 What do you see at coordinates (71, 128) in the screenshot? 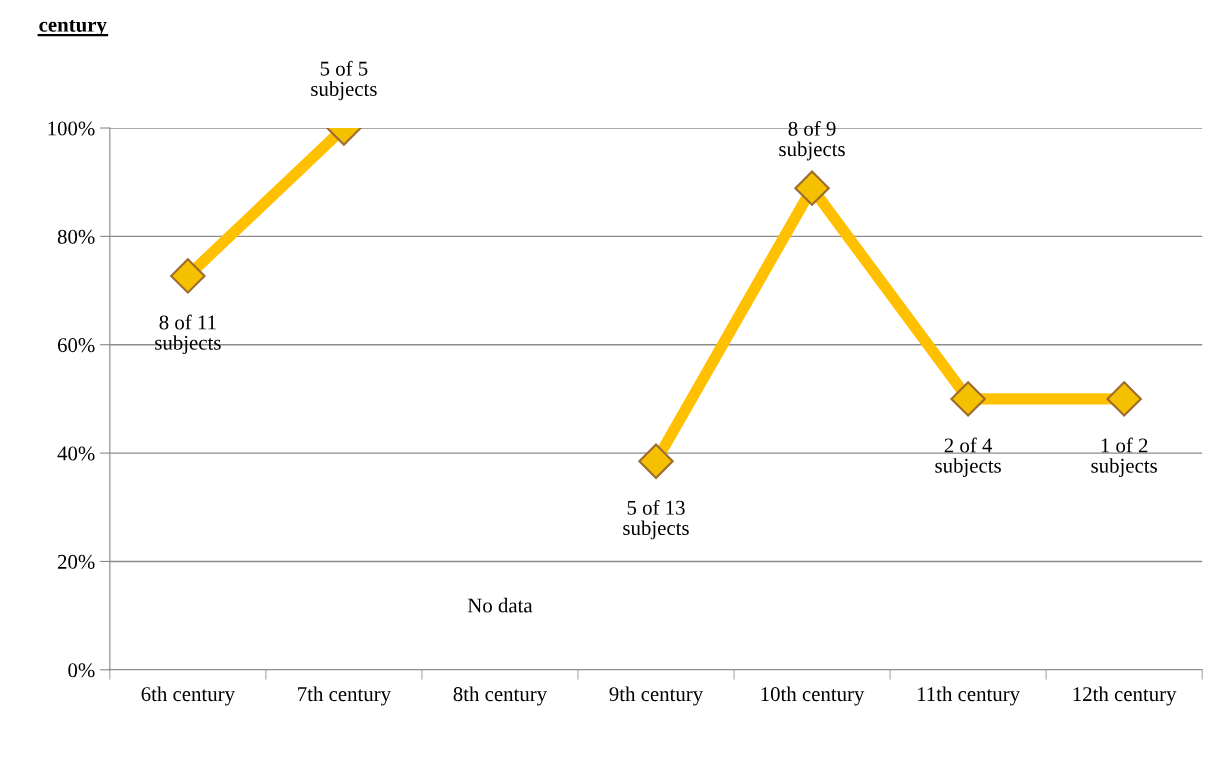
I see `y-tick-label: 100%` at bounding box center [71, 128].